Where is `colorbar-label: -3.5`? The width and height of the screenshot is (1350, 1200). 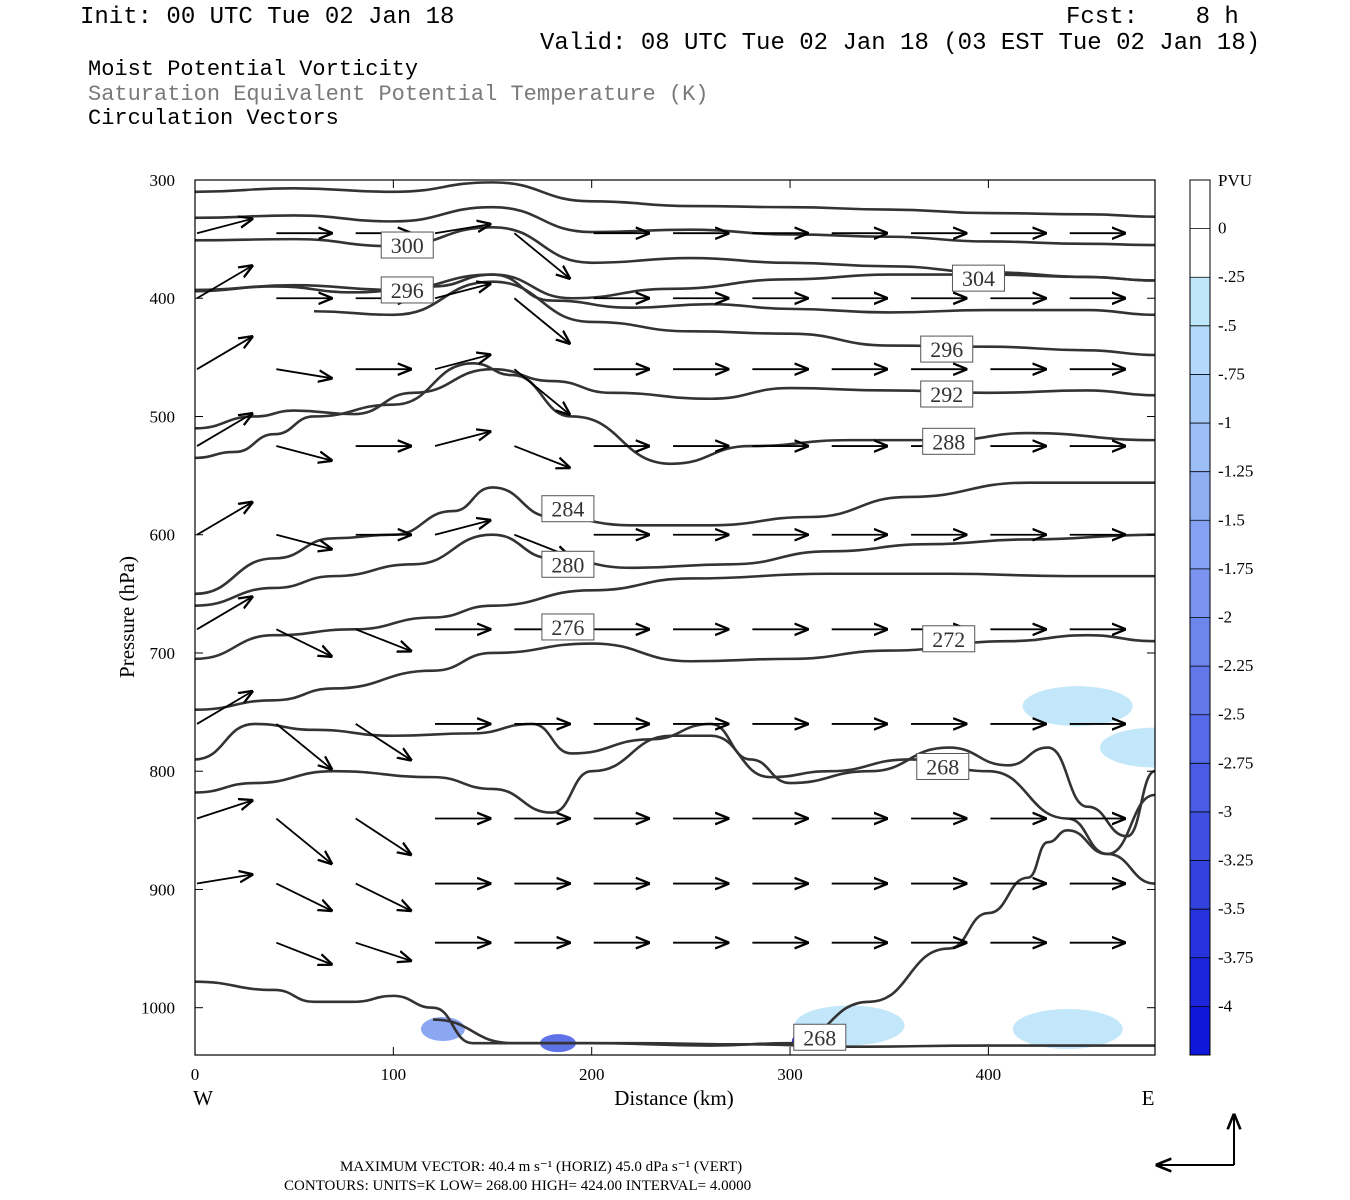 colorbar-label: -3.5 is located at coordinates (1231, 908).